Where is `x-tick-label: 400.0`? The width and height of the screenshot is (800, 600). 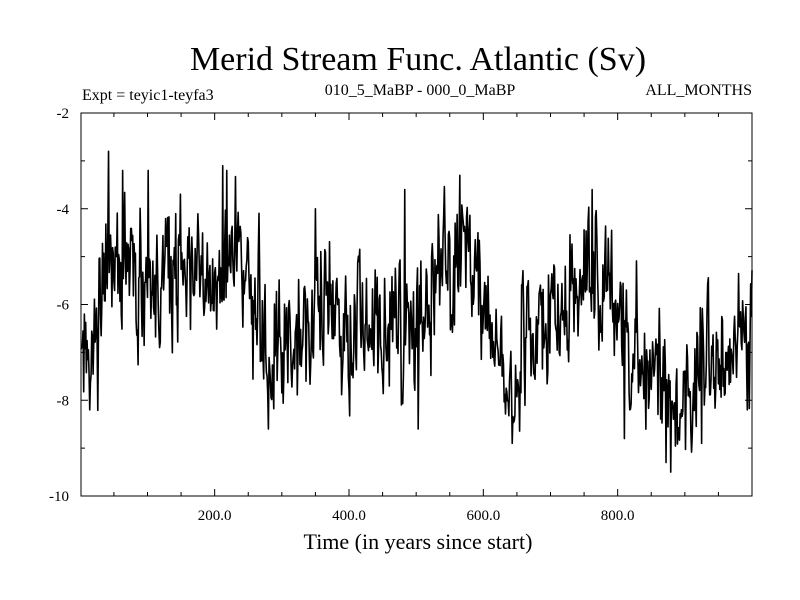
x-tick-label: 400.0 is located at coordinates (349, 516).